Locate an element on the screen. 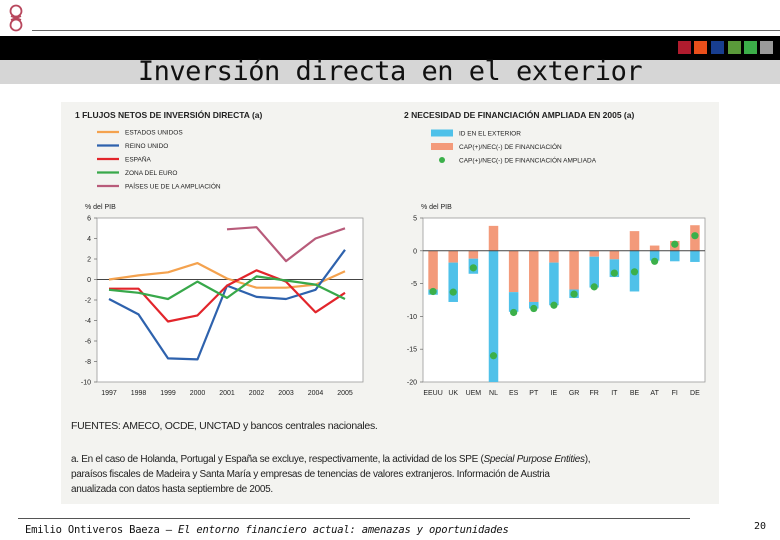 The height and width of the screenshot is (540, 780). chart1-ylabel: % del PIB is located at coordinates (100, 207).